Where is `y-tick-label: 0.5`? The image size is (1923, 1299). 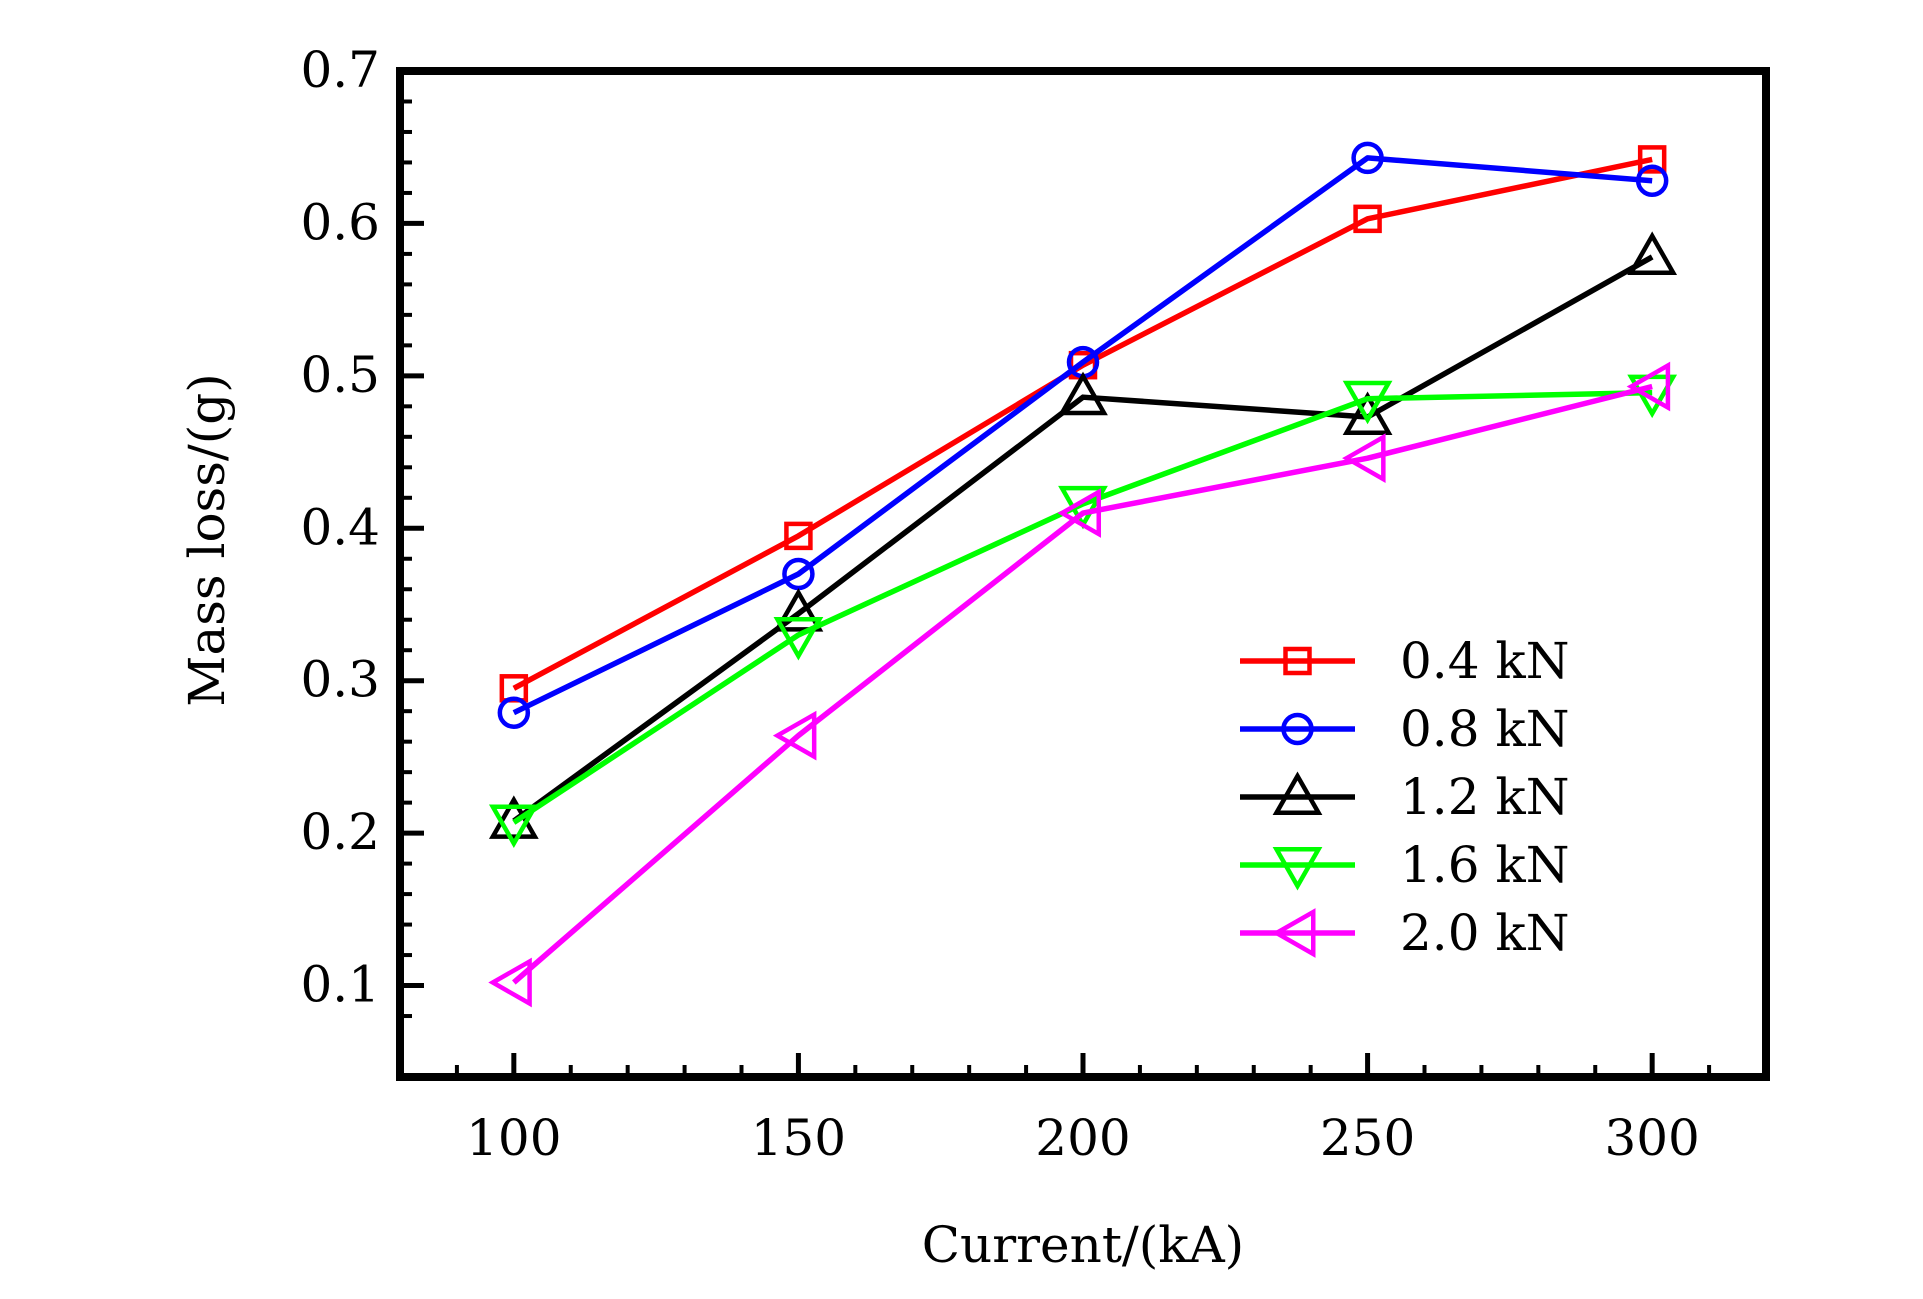 y-tick-label: 0.5 is located at coordinates (340, 375).